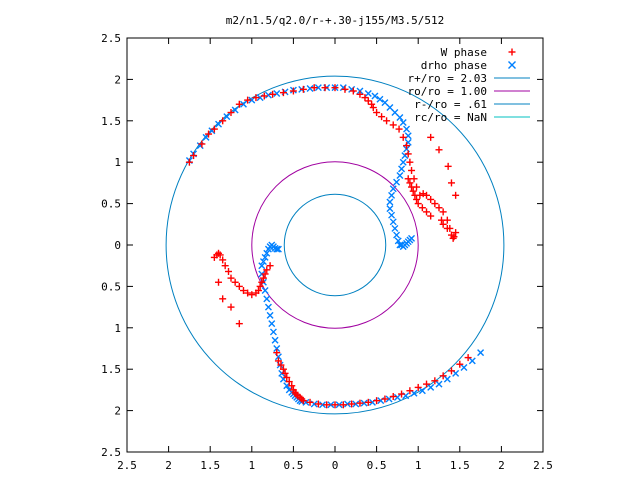 Image resolution: width=640 pixels, height=480 pixels. I want to click on legend-label: r+/ro = 2.03, so click(447, 78).